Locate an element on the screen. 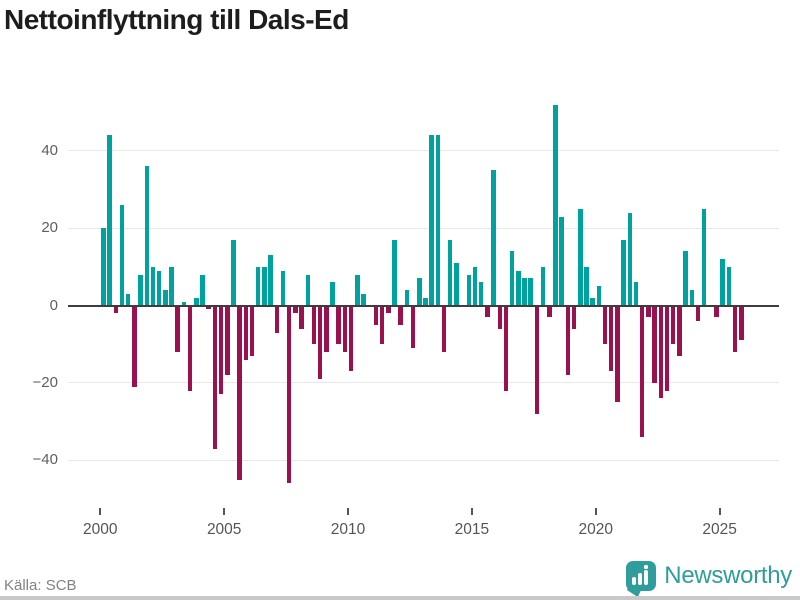  bar-glyph-small is located at coordinates (634, 581).